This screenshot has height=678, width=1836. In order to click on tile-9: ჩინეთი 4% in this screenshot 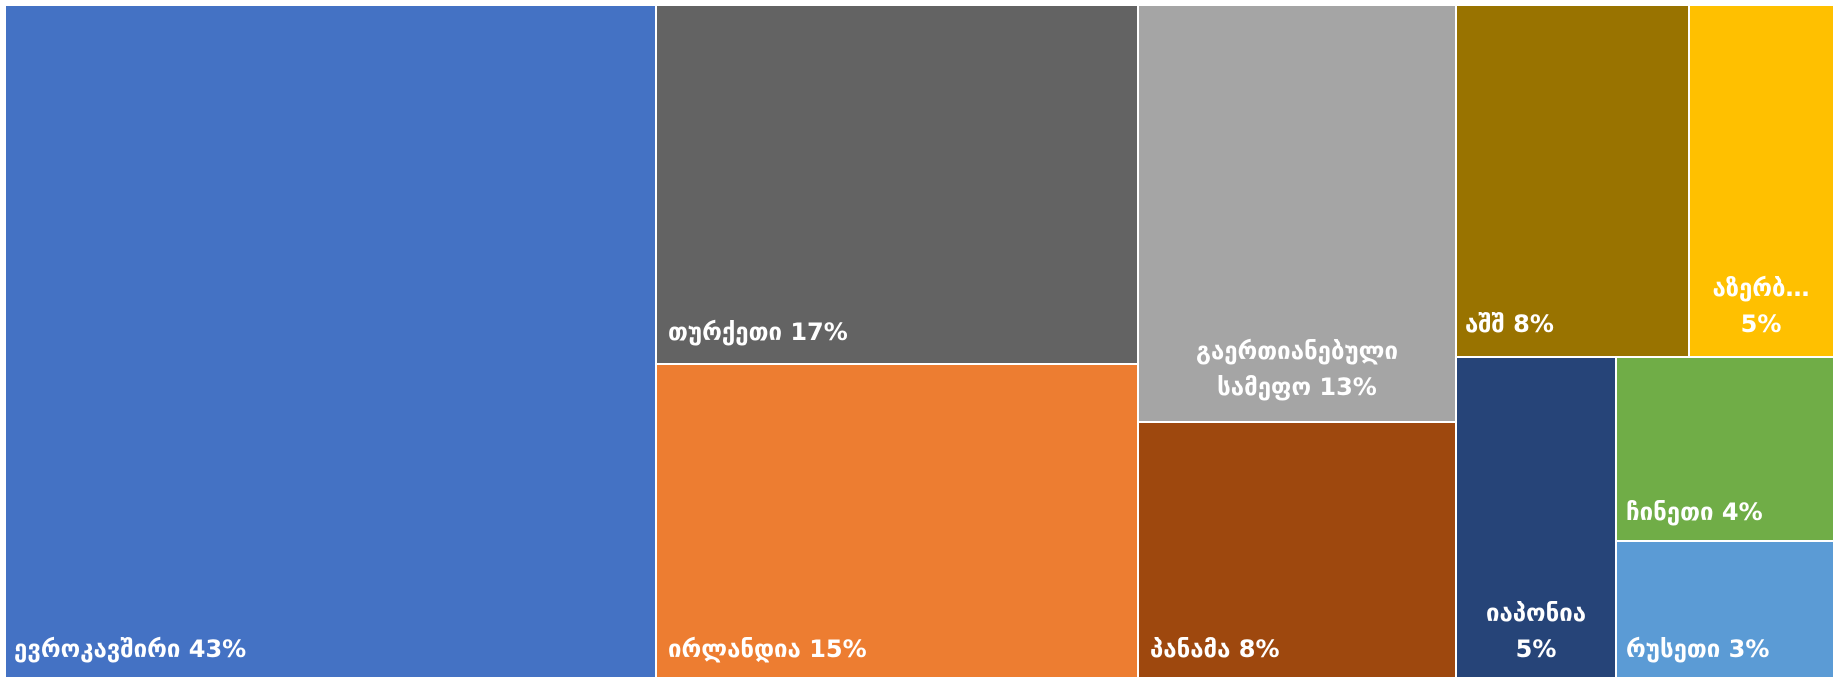, I will do `click(1725, 449)`.